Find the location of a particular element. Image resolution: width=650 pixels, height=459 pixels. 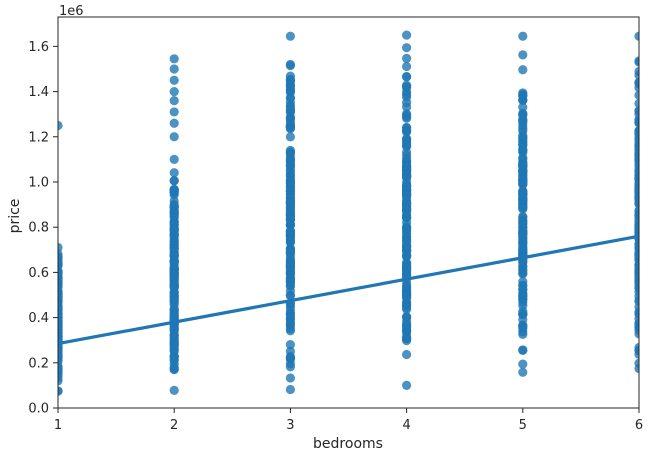

x-tick-label: 2 is located at coordinates (174, 425).